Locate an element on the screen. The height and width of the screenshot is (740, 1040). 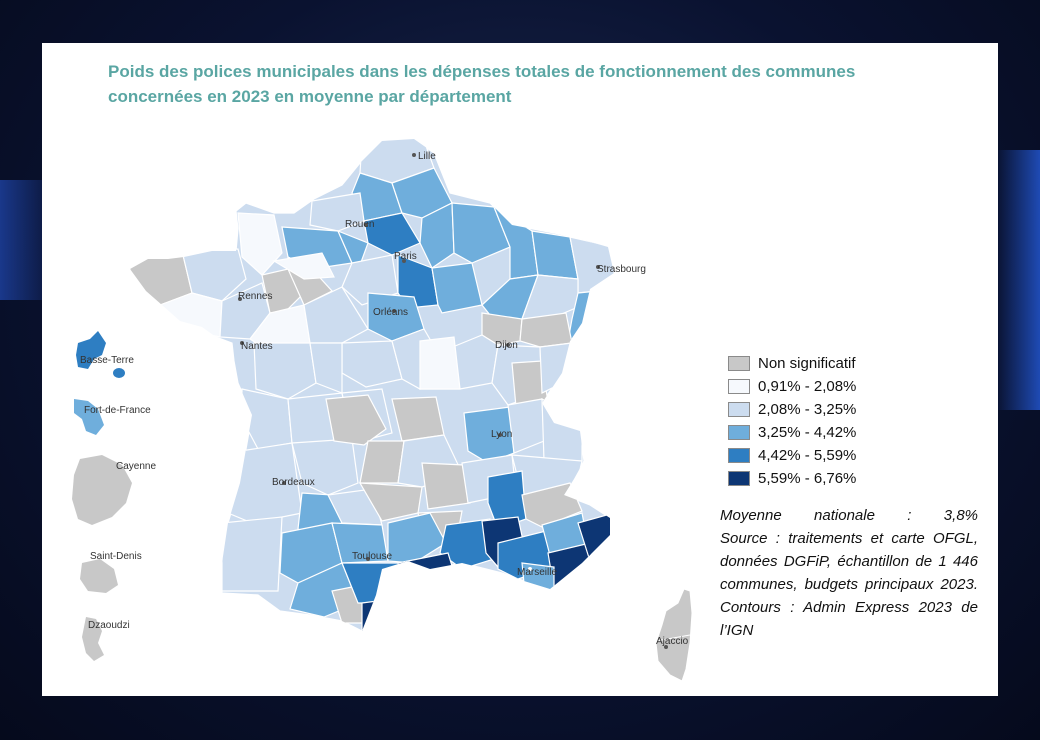
legend-label: 5,59% - 6,76% is located at coordinates (807, 478).